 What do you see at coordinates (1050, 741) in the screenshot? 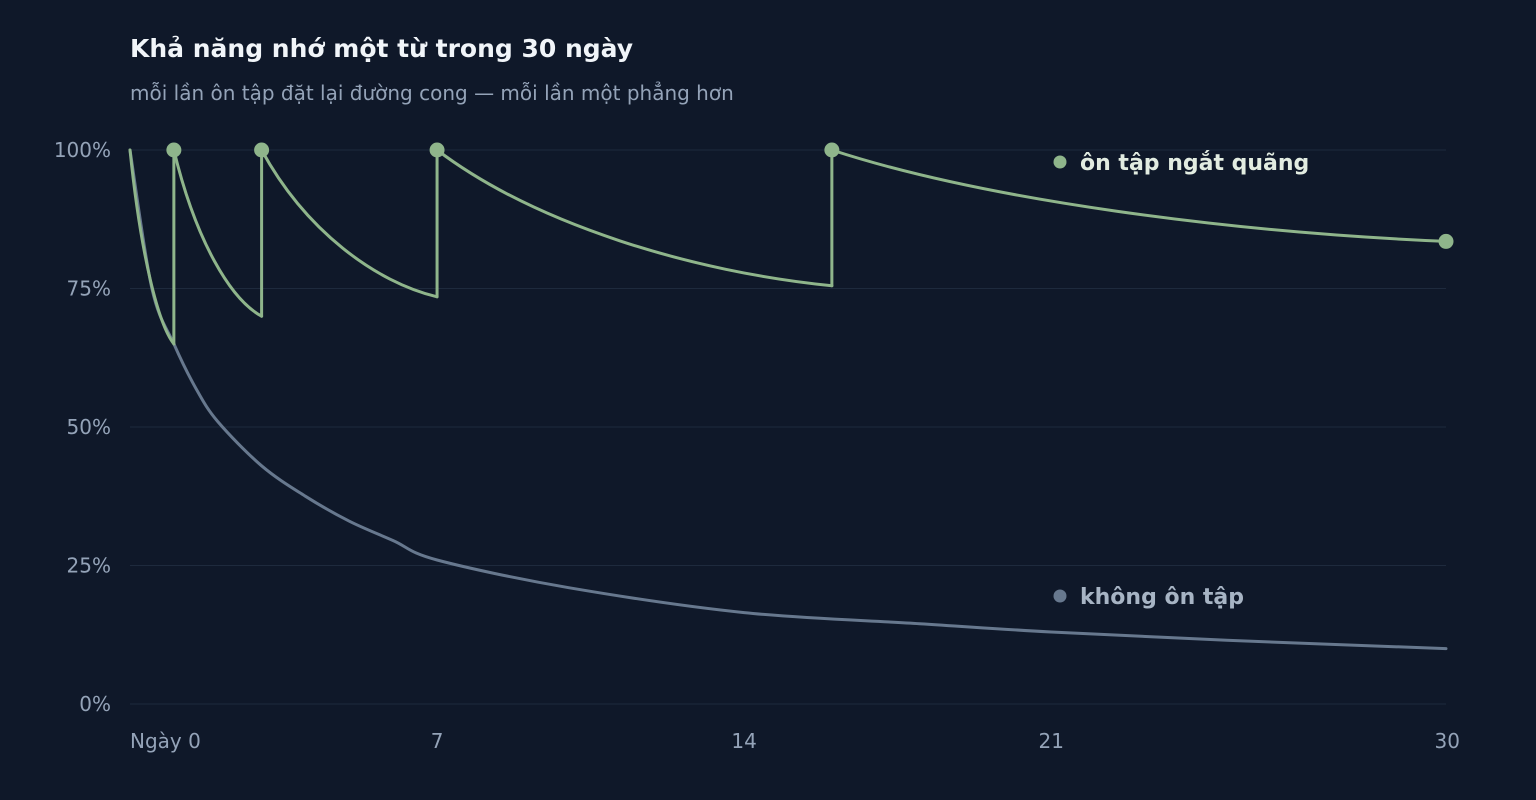
I see `x-tick-label: 21` at bounding box center [1050, 741].